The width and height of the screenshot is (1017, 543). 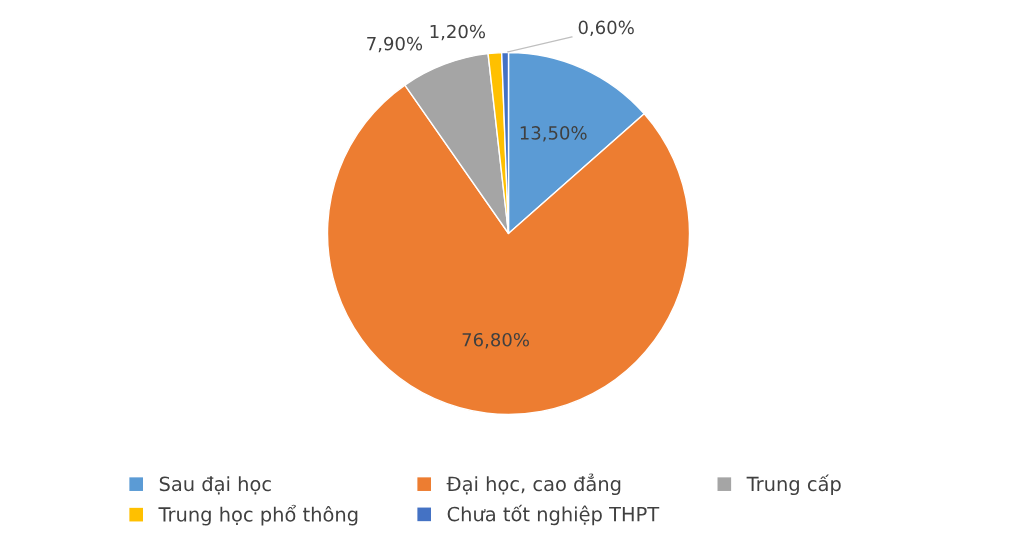 I want to click on data-label: 13,50%, so click(x=553, y=134).